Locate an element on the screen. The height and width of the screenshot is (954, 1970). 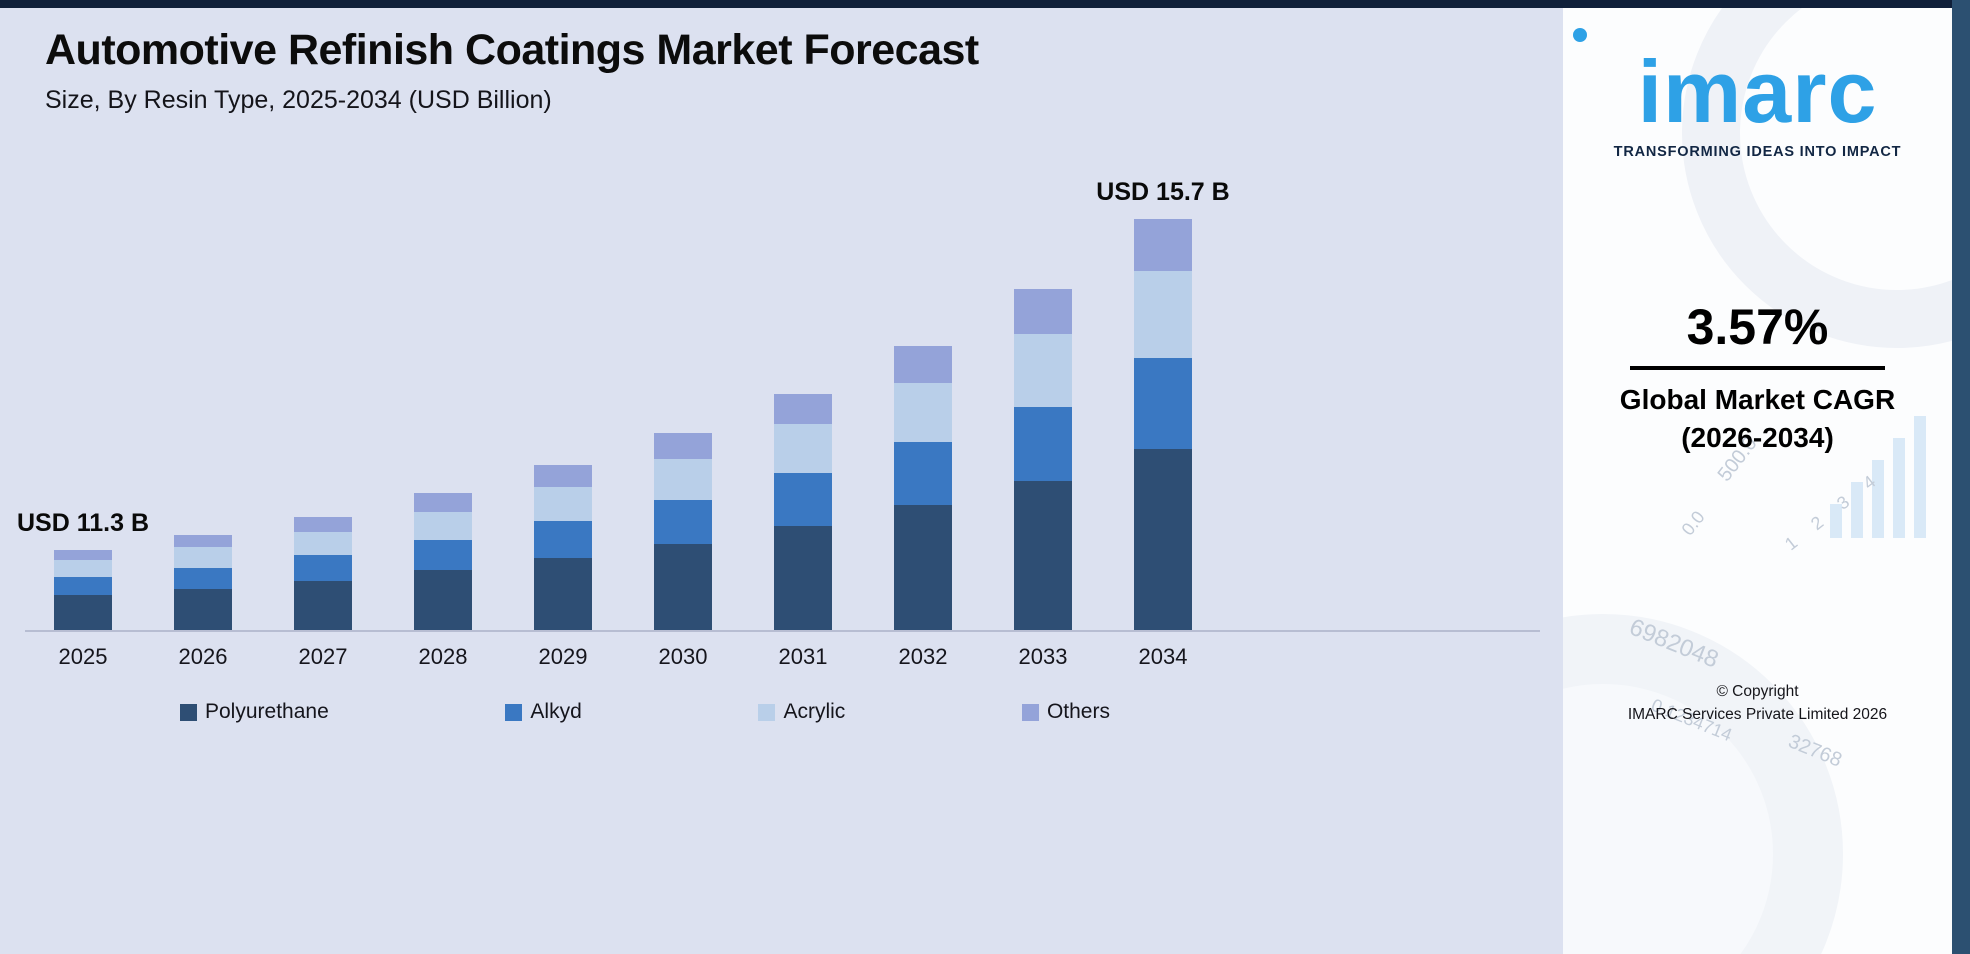
imarc-logo: imarc TRANSFORMING IDEAS INTO IMPACT is located at coordinates (1757, 101).